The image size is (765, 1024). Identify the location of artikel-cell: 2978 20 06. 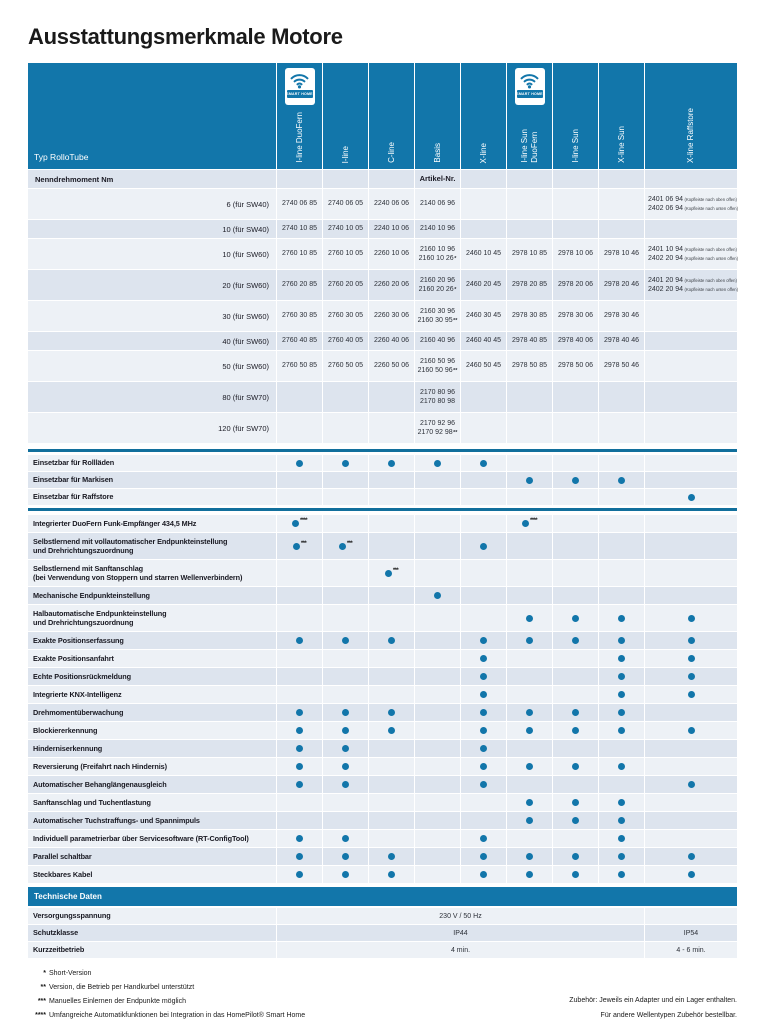
(575, 285).